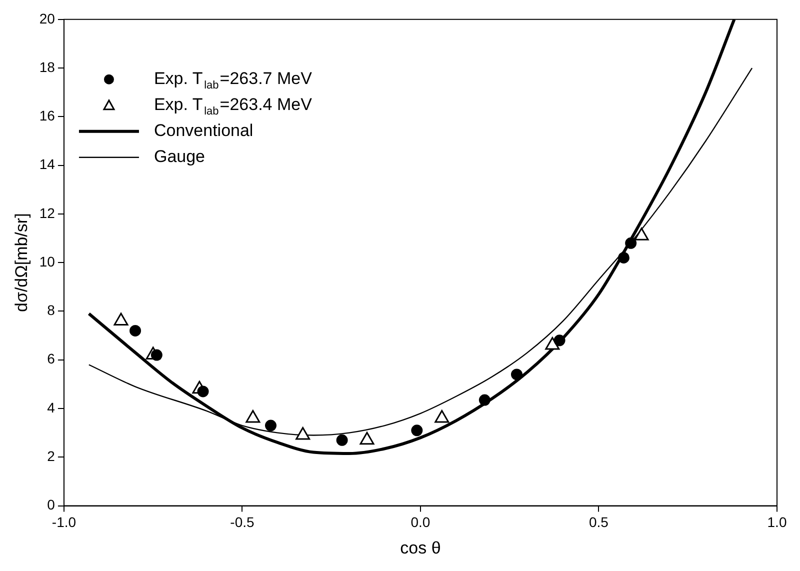 The height and width of the screenshot is (571, 800). What do you see at coordinates (242, 522) in the screenshot?
I see `x-tick-label: -0.5` at bounding box center [242, 522].